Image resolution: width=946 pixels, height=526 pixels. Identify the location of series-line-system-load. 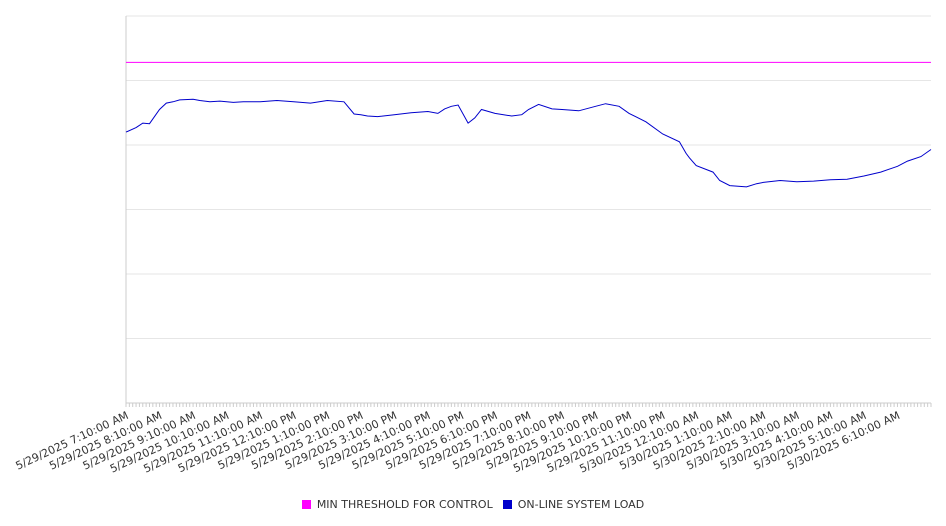
(528, 143).